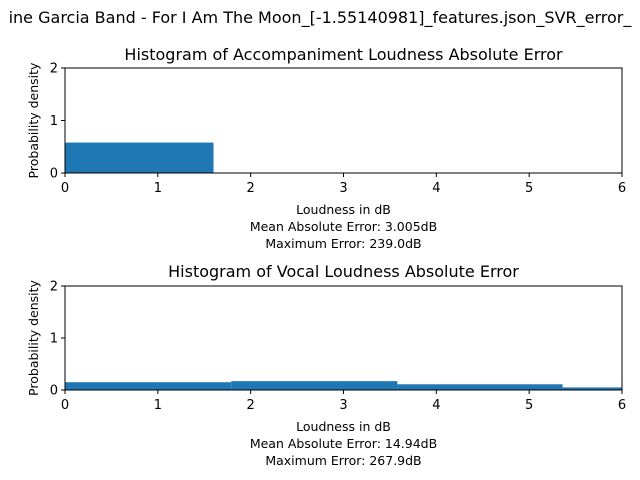 This screenshot has width=640, height=480. What do you see at coordinates (54, 391) in the screenshot?
I see `vocal-ytick-label-0: 0` at bounding box center [54, 391].